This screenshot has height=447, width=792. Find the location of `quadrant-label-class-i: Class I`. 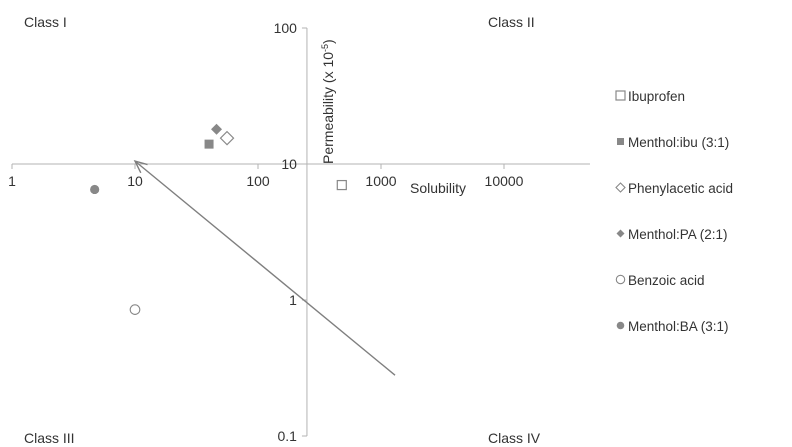

quadrant-label-class-i: Class I is located at coordinates (45, 22).